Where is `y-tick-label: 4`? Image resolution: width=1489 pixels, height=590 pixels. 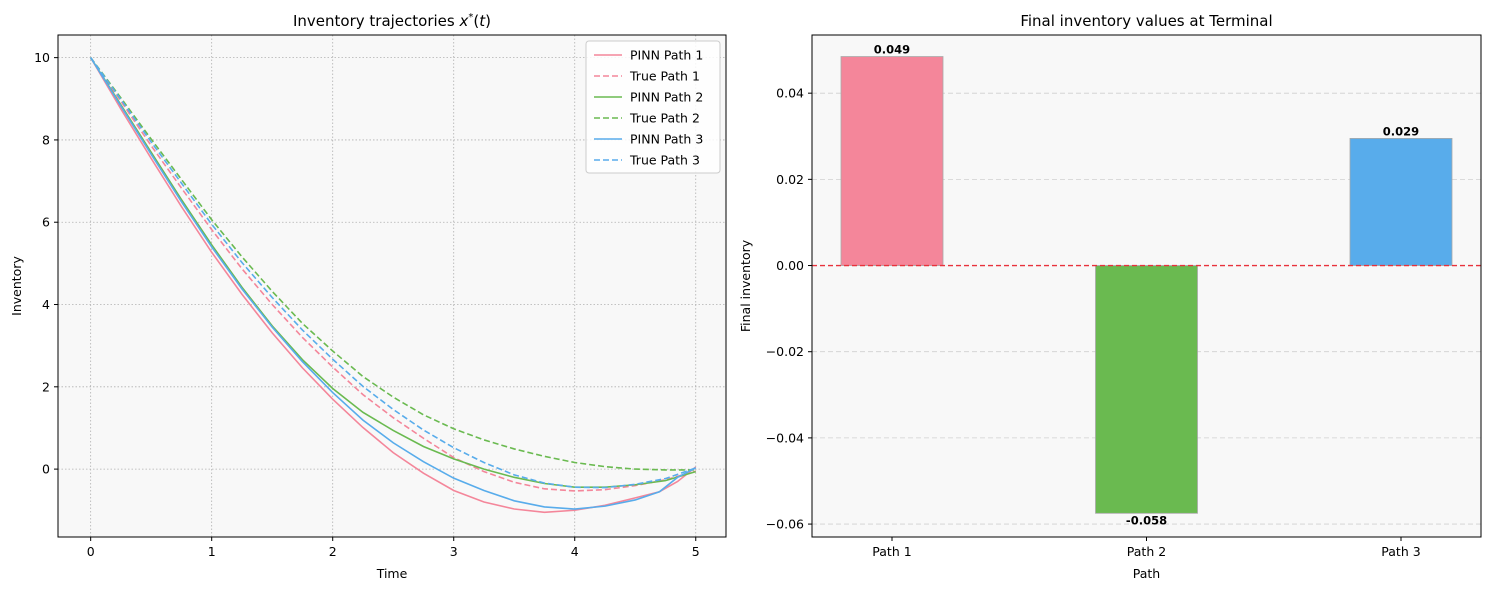 y-tick-label: 4 is located at coordinates (46, 304).